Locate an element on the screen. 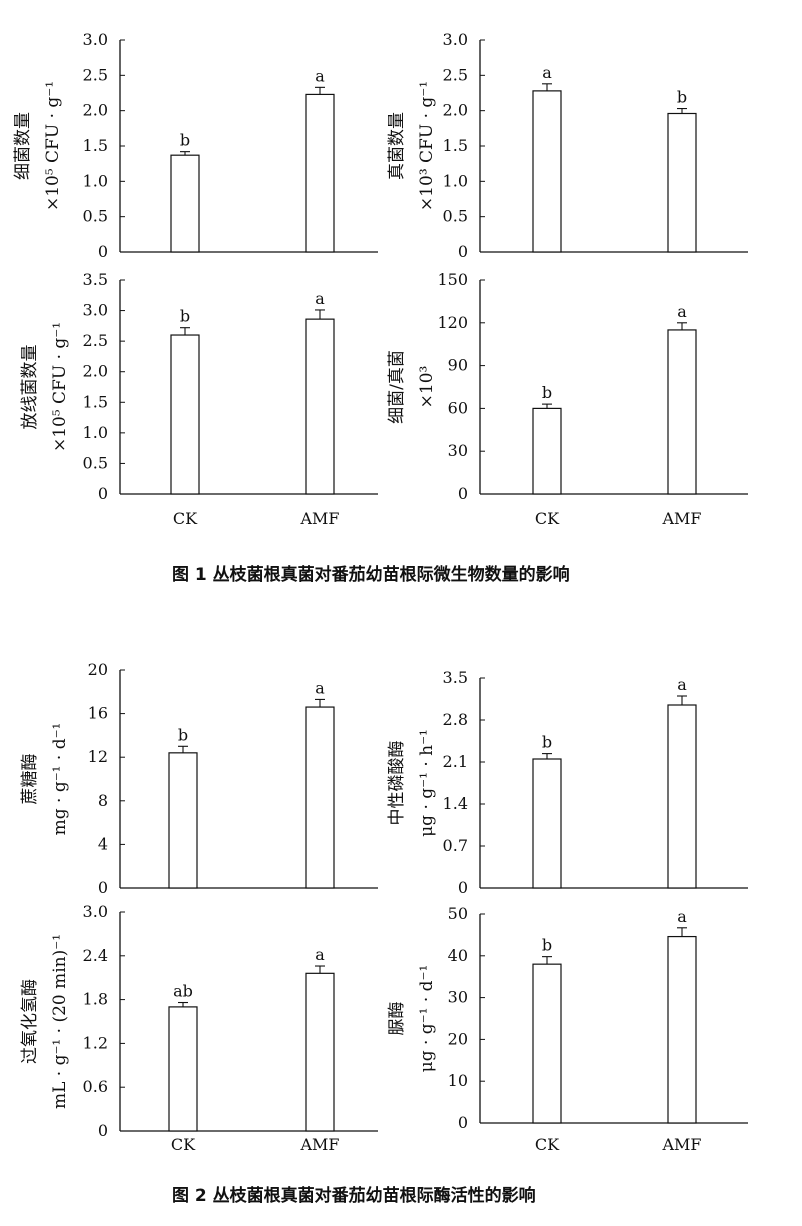  y-tick-label: 12 is located at coordinates (98, 756).